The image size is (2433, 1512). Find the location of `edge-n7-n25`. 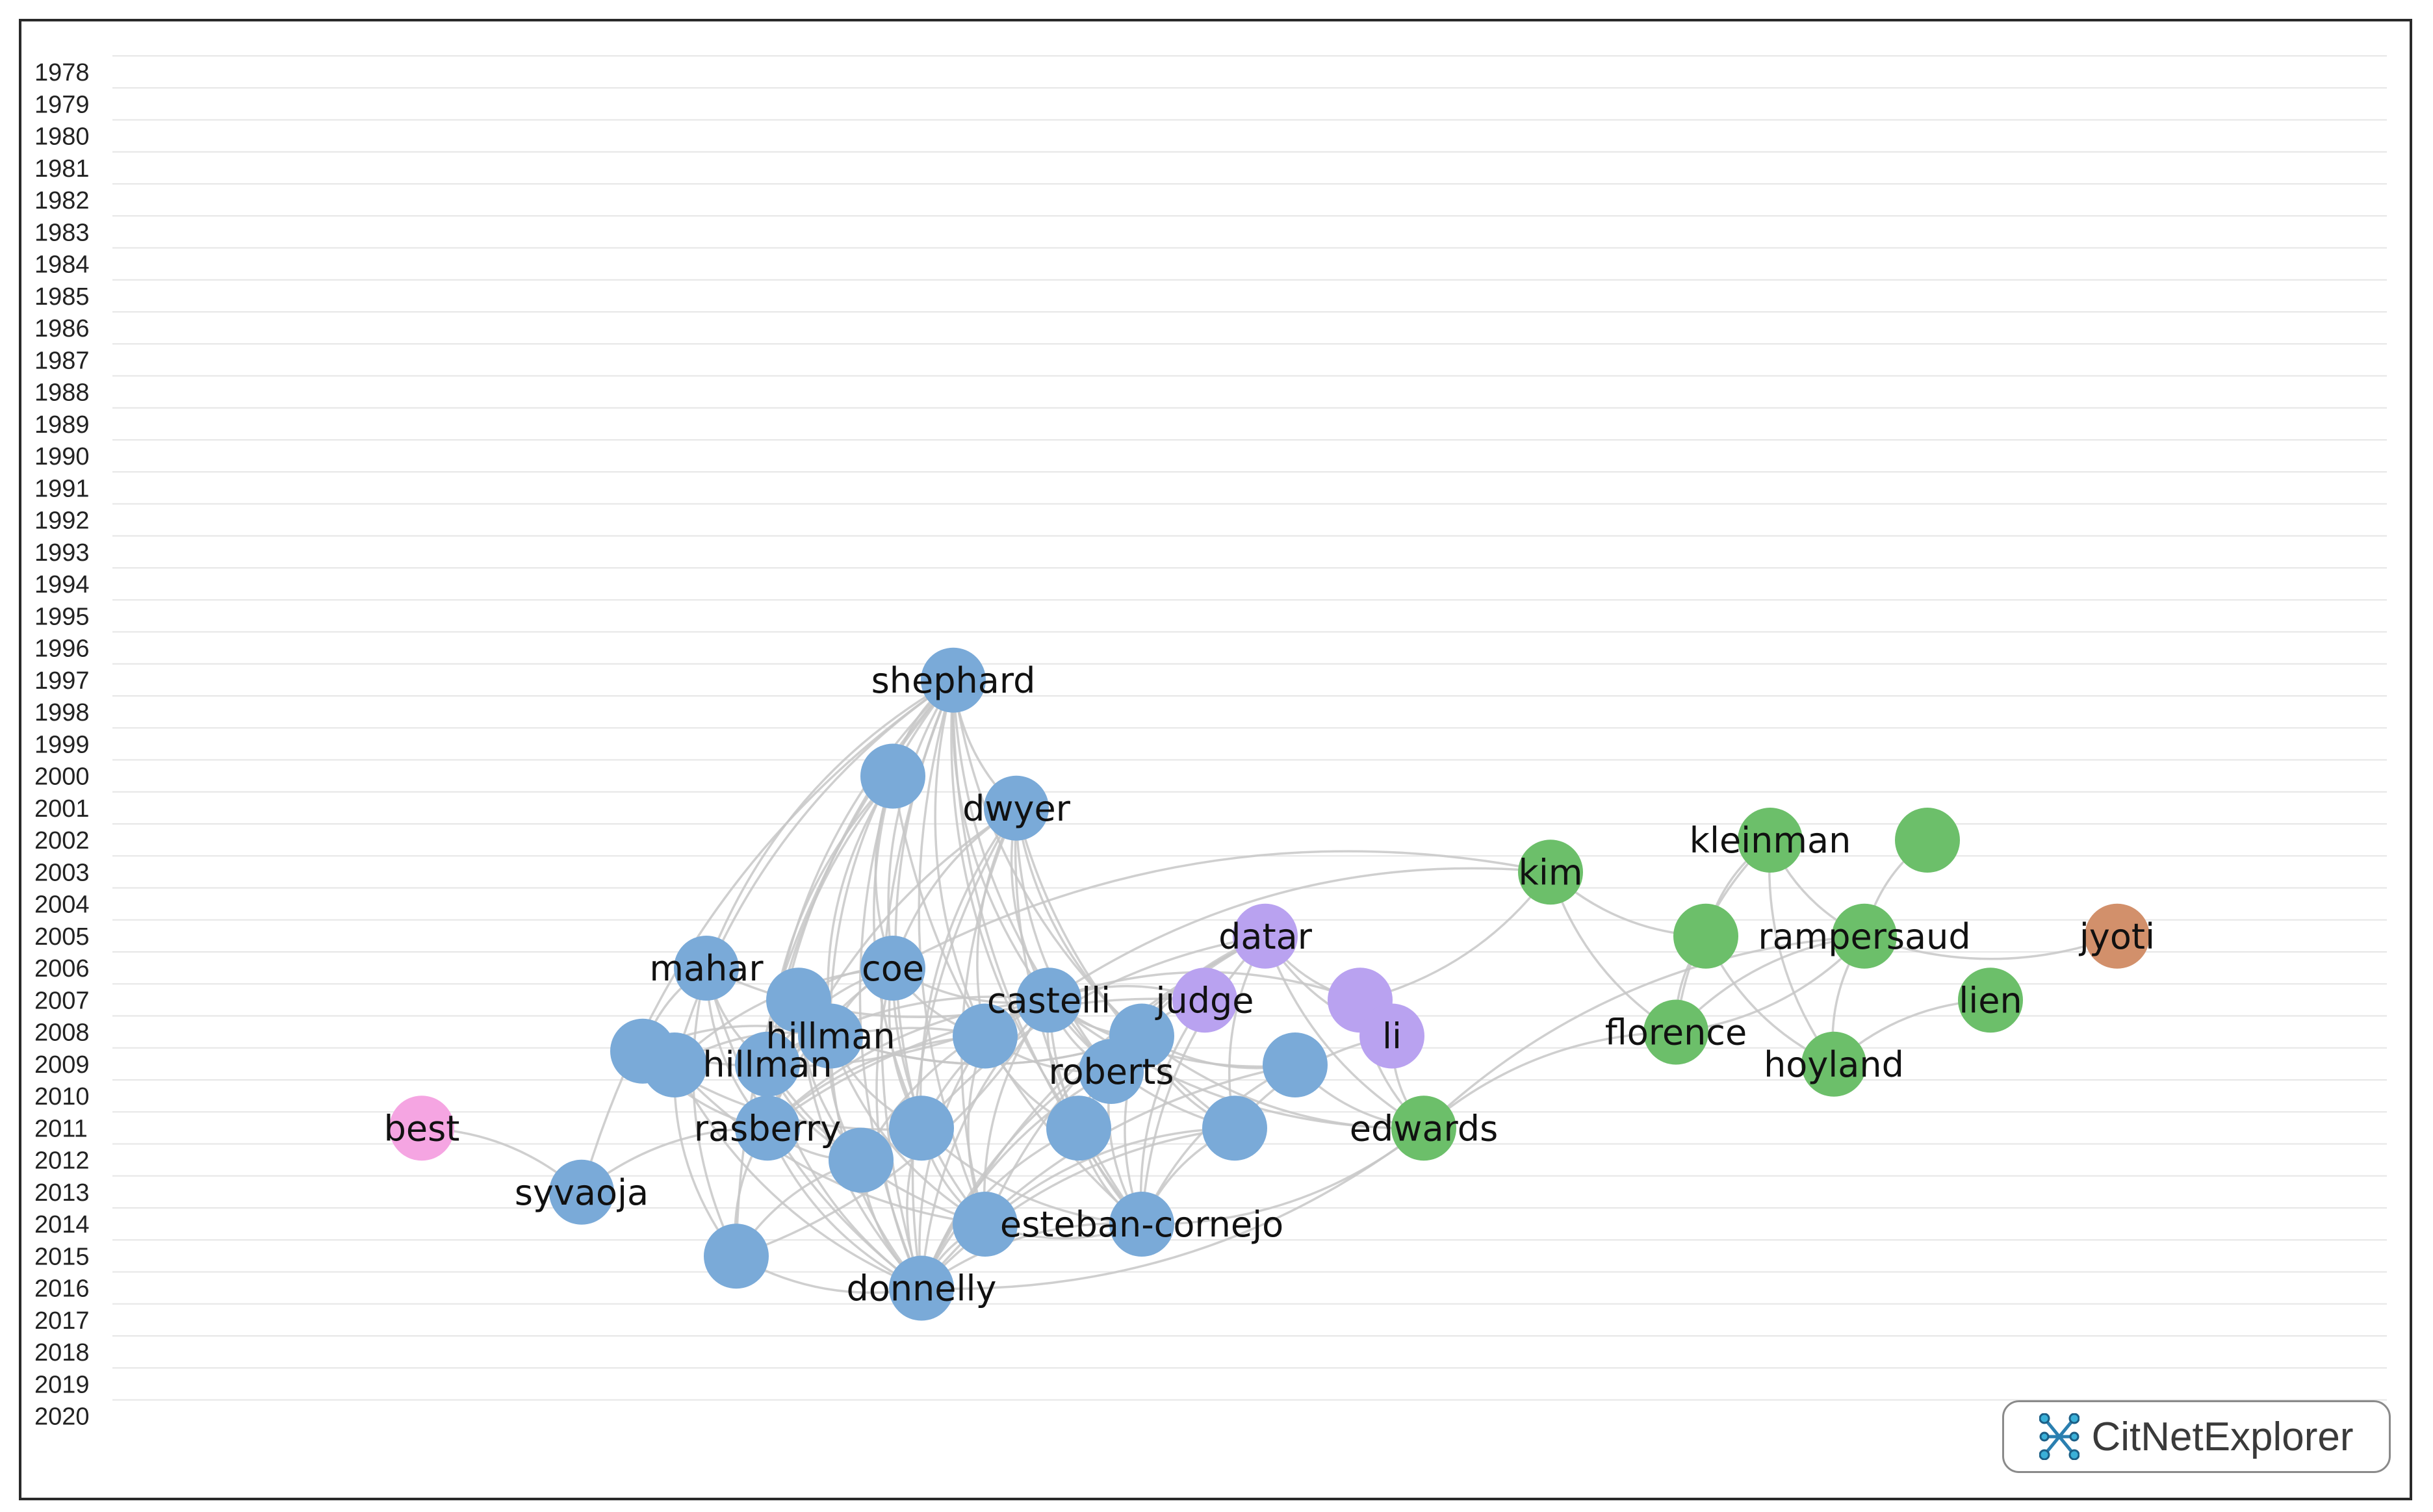

edge-n7-n25 is located at coordinates (985, 1143).